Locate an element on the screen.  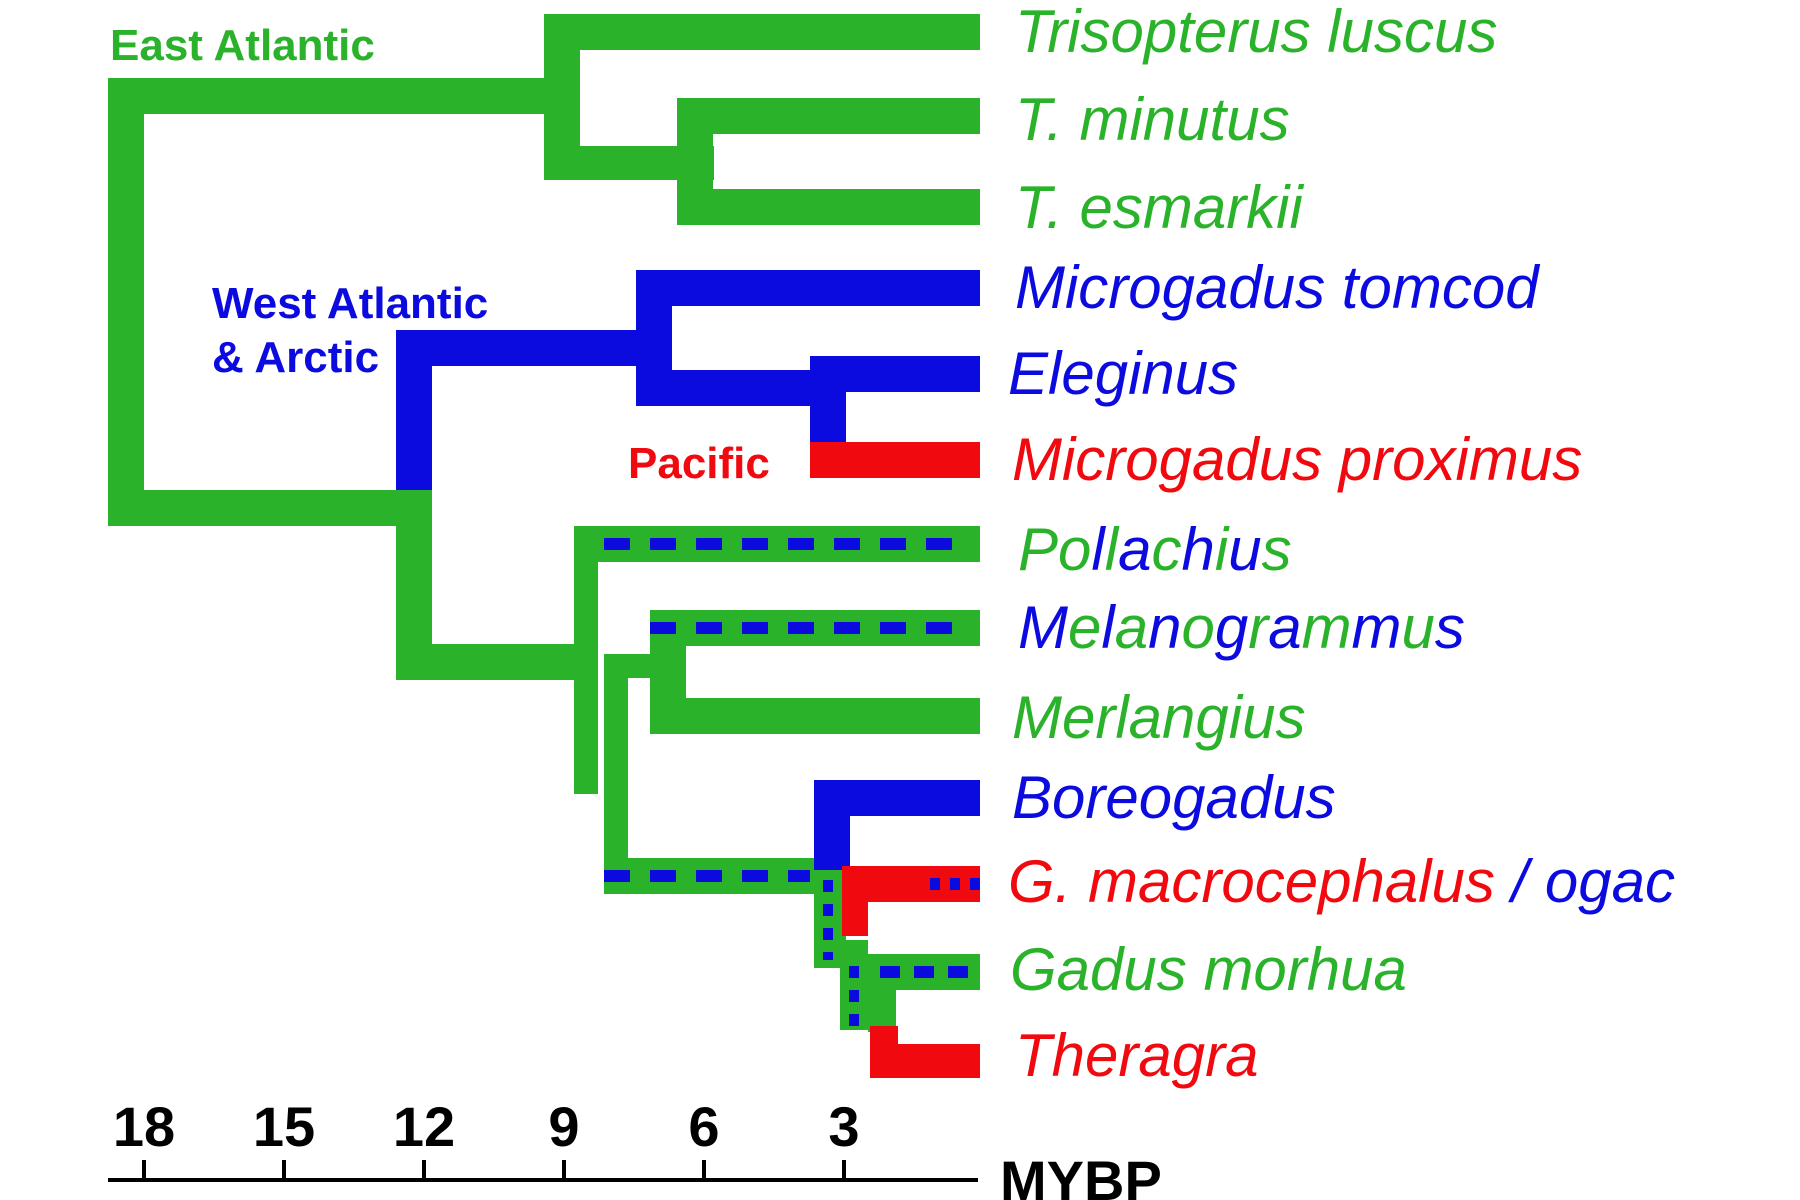
branch-root-top is located at coordinates (343, 96).